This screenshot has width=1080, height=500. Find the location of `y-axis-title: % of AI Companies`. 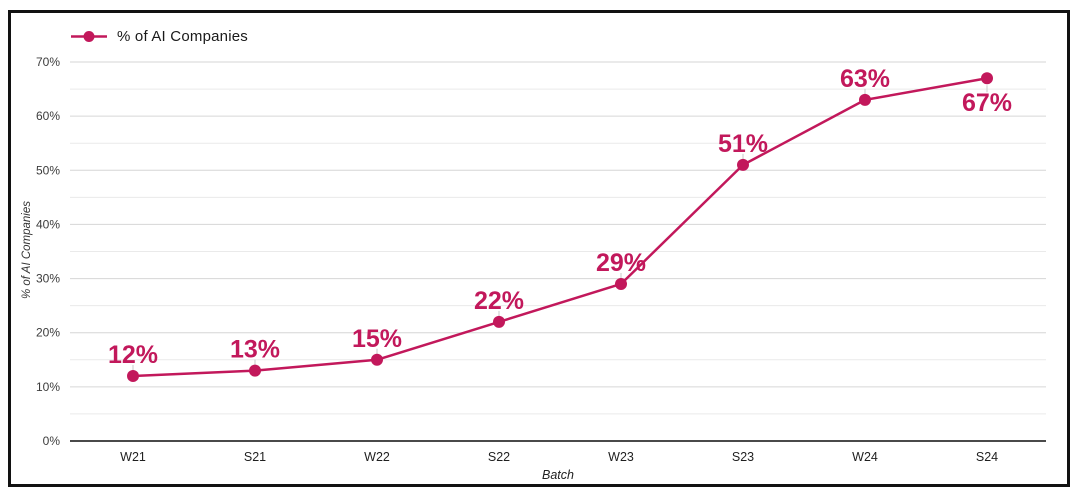

y-axis-title: % of AI Companies is located at coordinates (27, 250).